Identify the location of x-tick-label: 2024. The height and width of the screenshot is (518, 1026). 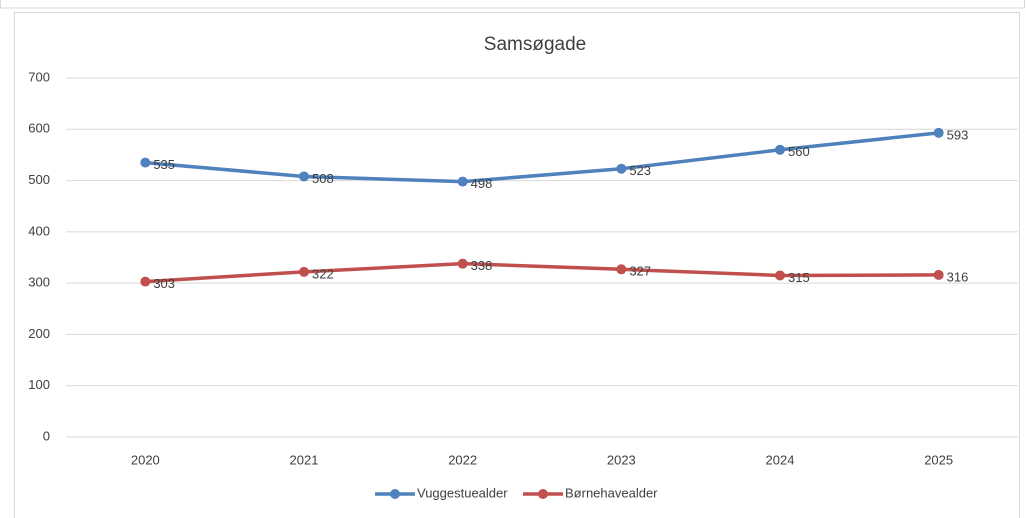
(780, 459).